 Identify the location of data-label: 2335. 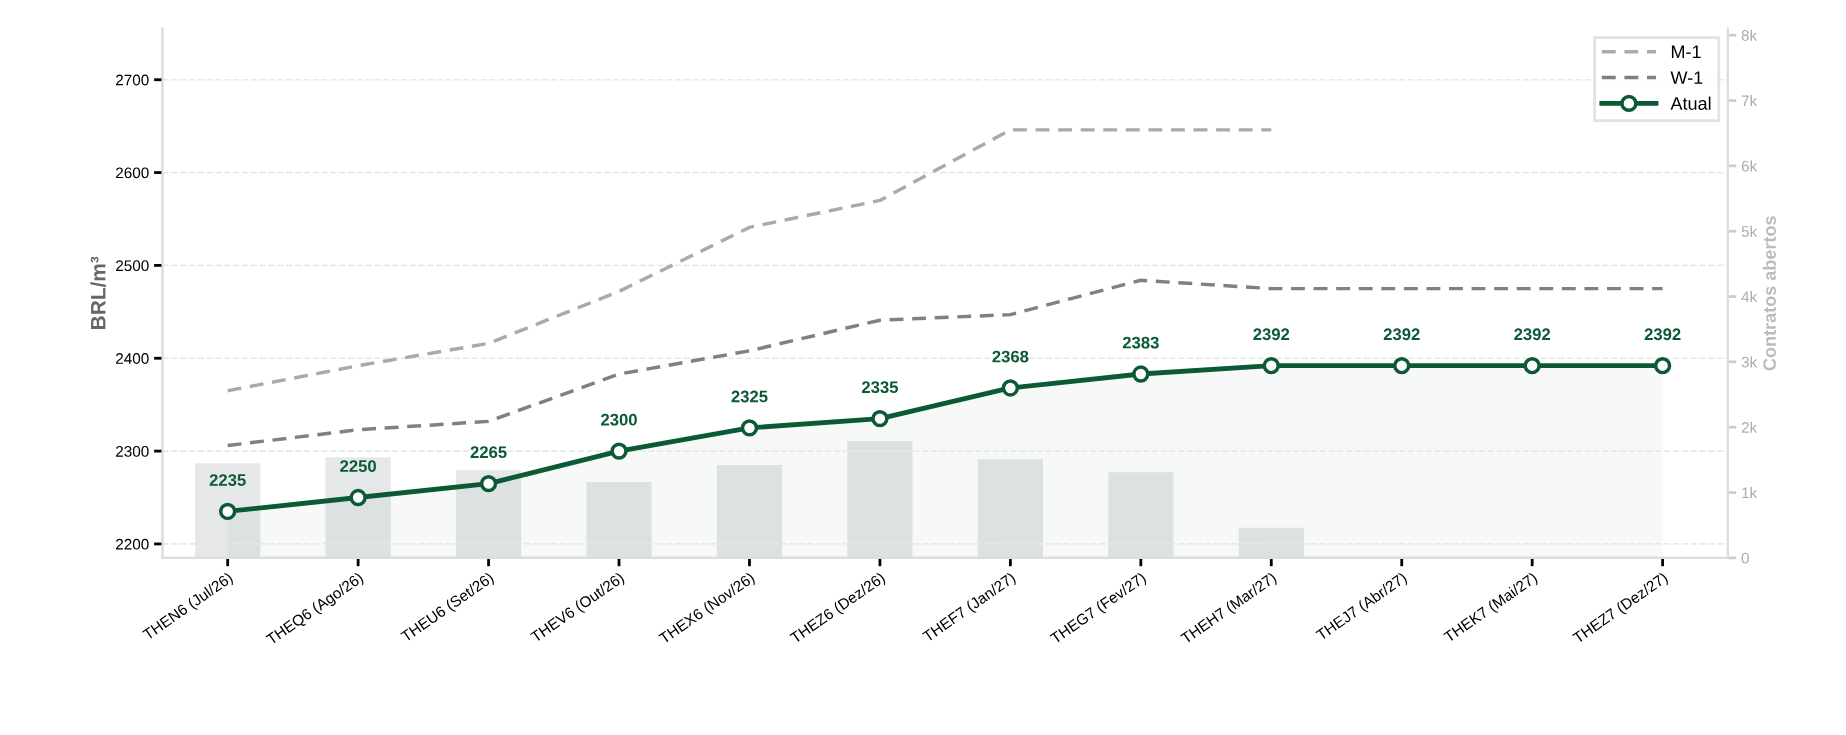
(879, 387).